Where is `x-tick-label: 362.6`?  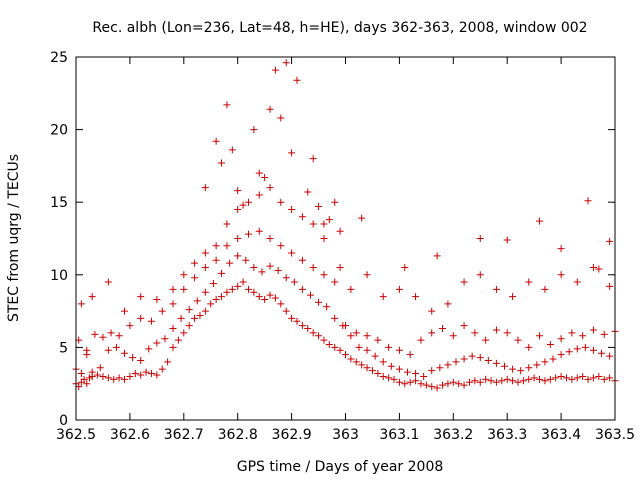
x-tick-label: 362.6 is located at coordinates (130, 435).